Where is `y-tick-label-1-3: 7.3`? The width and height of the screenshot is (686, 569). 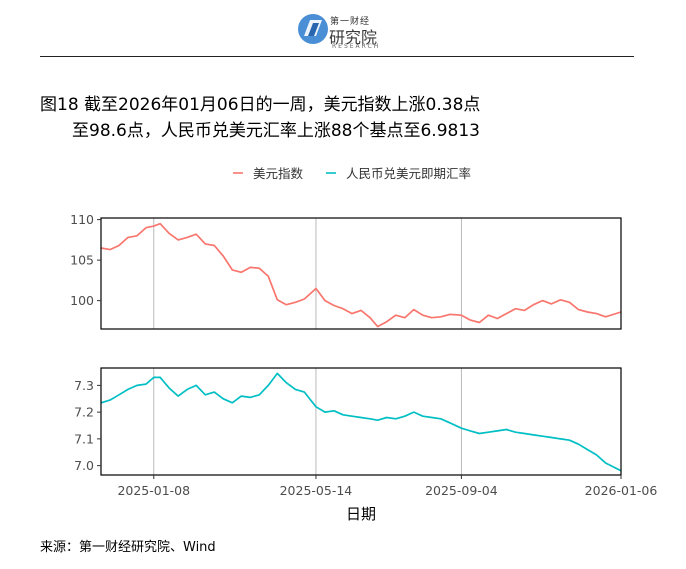
y-tick-label-1-3: 7.3 is located at coordinates (84, 385).